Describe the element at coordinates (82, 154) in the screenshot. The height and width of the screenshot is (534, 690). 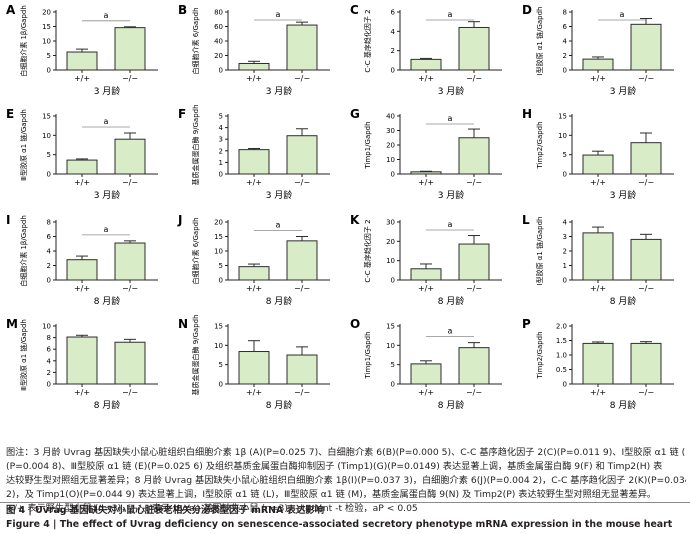
I see `panel-e: E Ⅲ型胶原 α1 链/Gapdh 0 5 10 15 +/+ −/−3 月龄 a` at that location.